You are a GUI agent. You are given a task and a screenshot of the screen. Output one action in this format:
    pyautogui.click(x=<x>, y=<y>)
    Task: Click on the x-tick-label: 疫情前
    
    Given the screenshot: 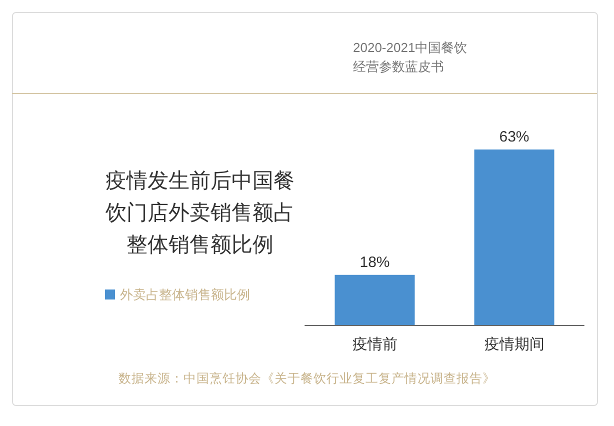 What is the action you would take?
    pyautogui.click(x=375, y=344)
    